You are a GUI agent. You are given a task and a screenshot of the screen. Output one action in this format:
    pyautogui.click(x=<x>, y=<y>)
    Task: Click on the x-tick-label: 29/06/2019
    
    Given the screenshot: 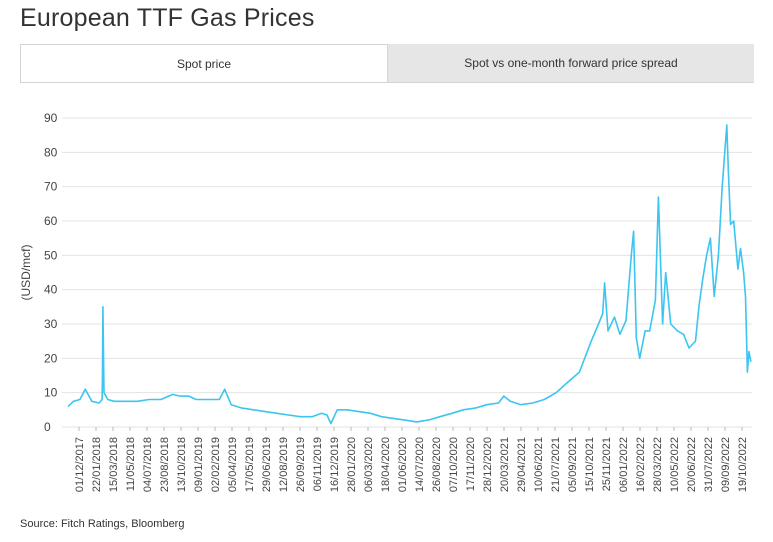 What is the action you would take?
    pyautogui.click(x=267, y=464)
    